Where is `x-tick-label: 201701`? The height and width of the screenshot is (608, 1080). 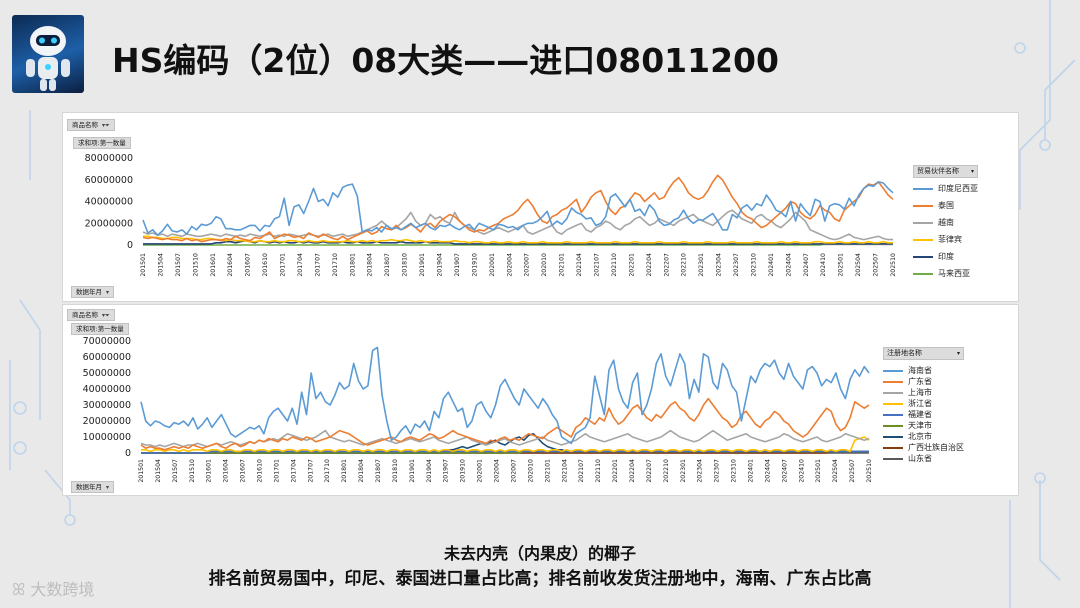 x-tick-label: 201701 is located at coordinates (283, 265).